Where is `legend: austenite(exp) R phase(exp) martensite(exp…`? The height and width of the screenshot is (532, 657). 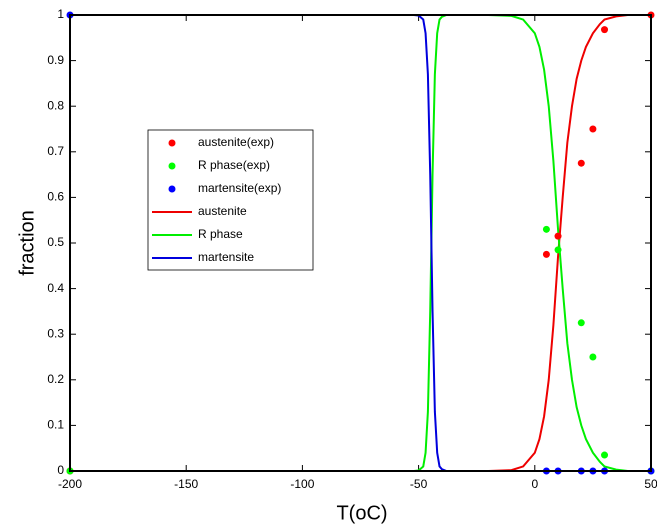
legend: austenite(exp) R phase(exp) martensite(exp… is located at coordinates (230, 200).